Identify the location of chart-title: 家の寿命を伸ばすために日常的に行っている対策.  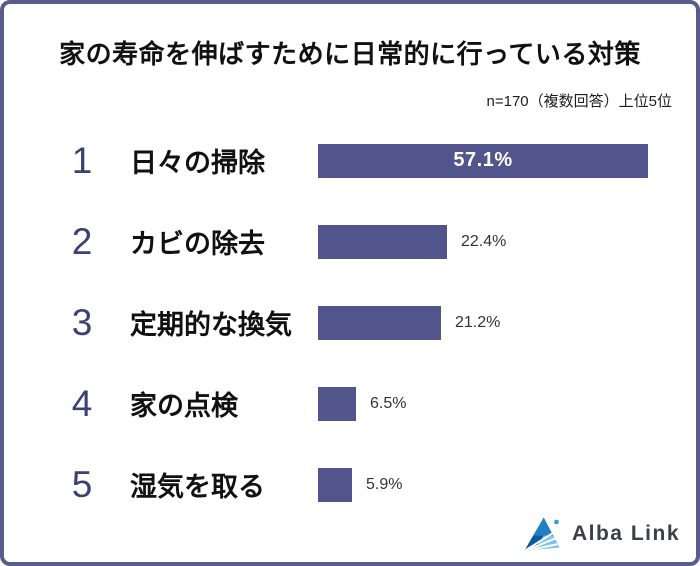
(350, 54).